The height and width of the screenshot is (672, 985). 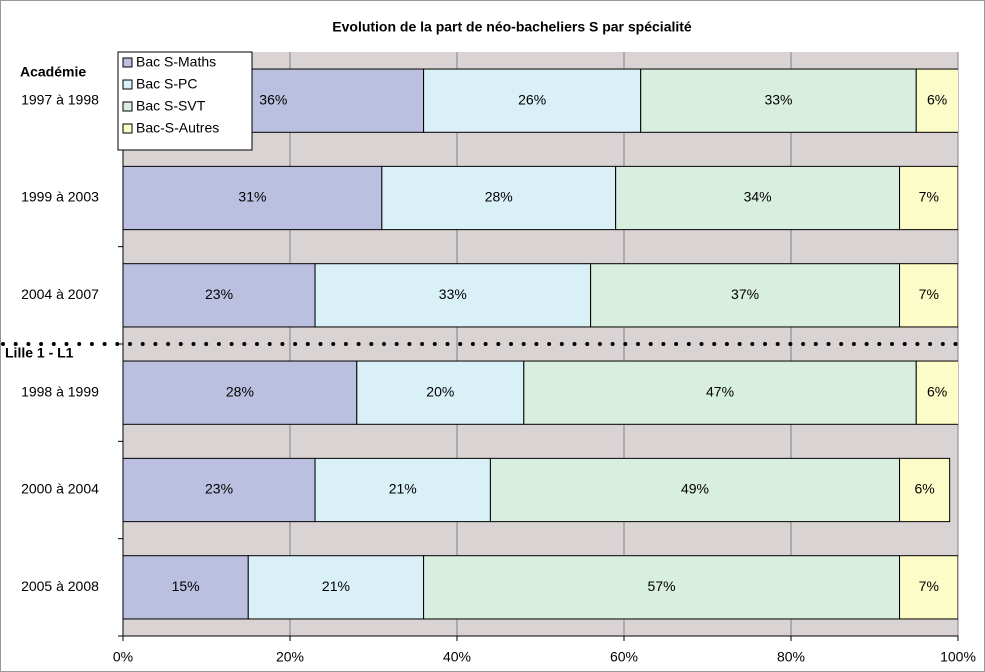 I want to click on x-tick-label: 100%, so click(x=958, y=657).